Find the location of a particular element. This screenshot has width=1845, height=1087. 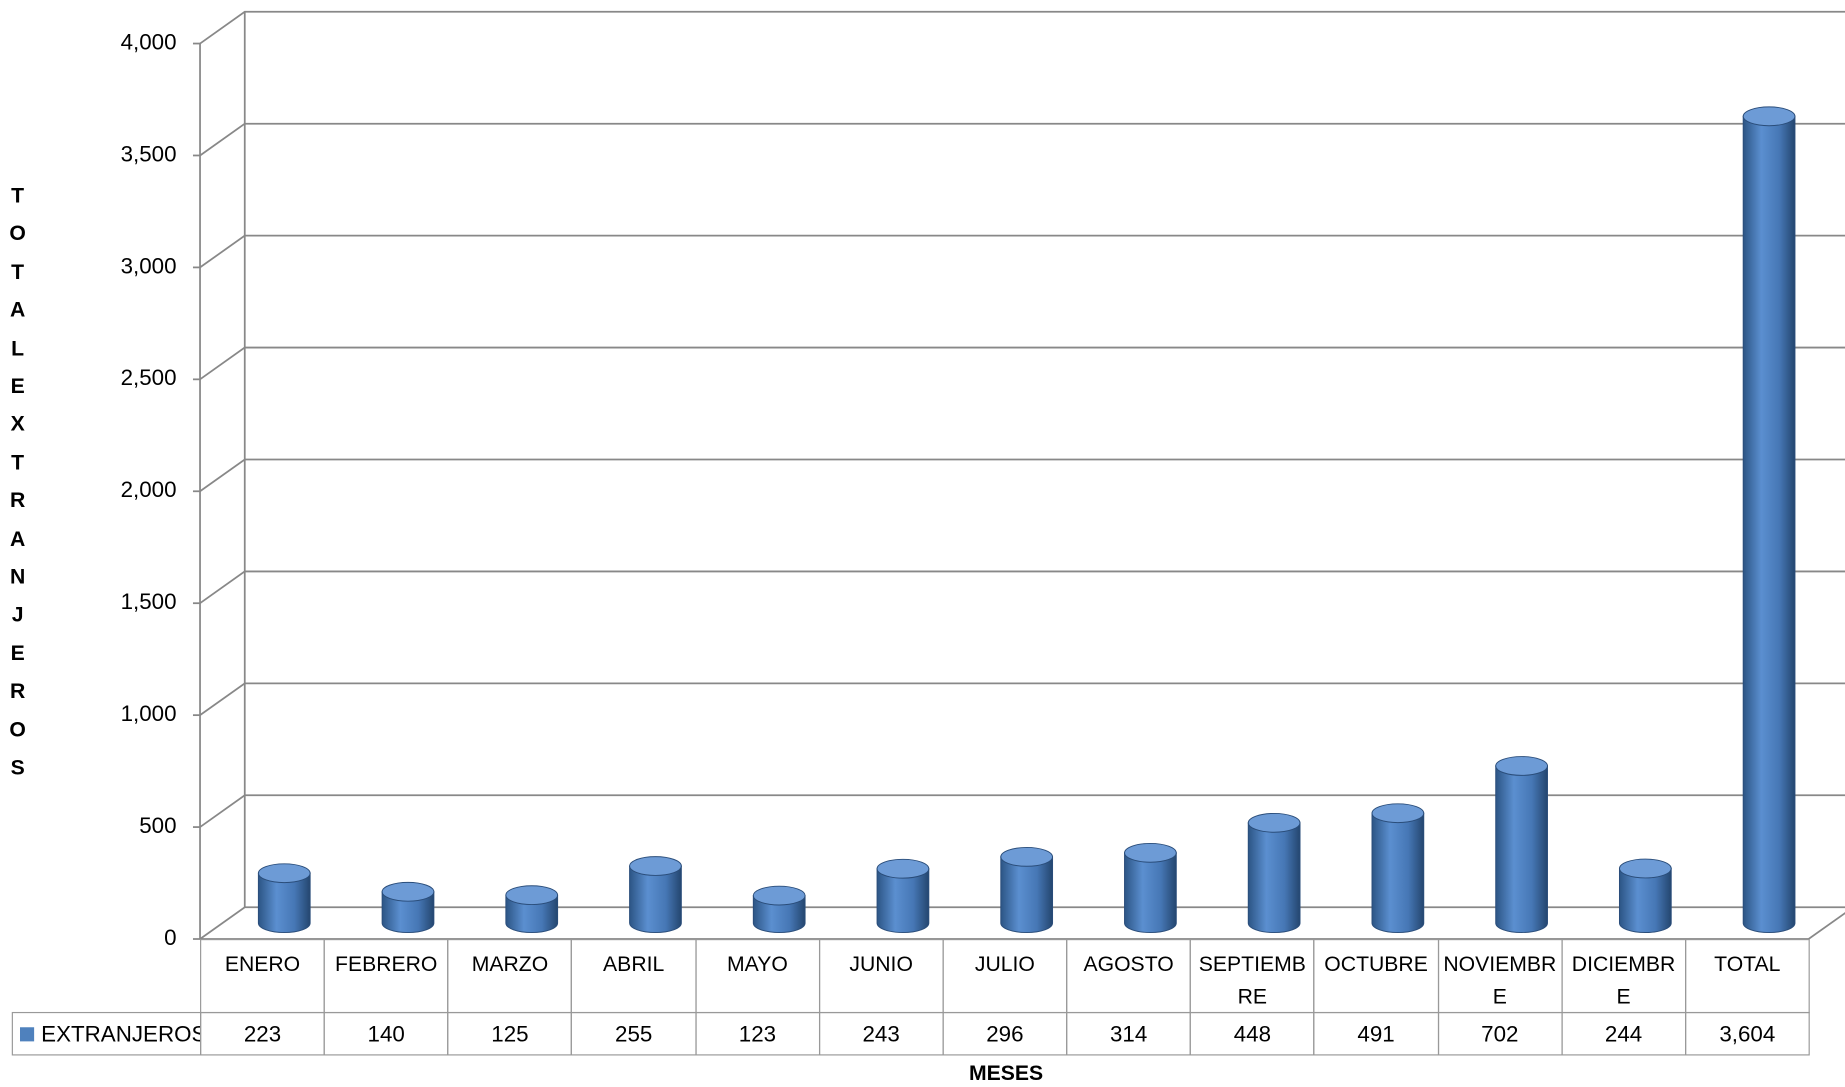

category-cell: JUNIO is located at coordinates (881, 976).